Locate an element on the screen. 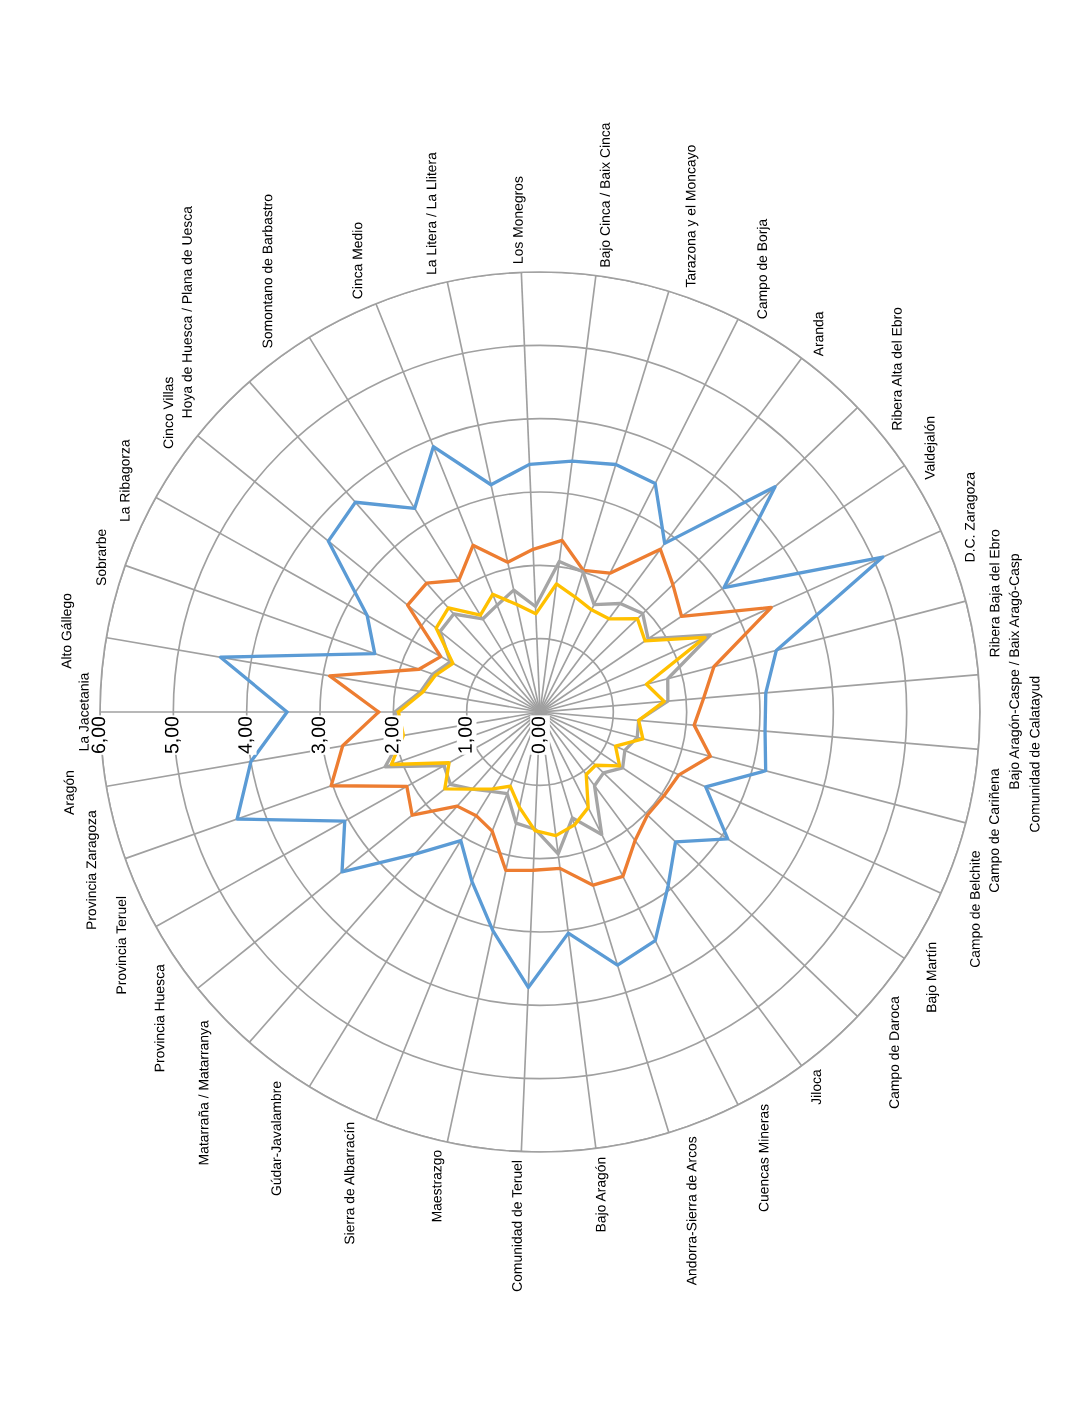  spoke-label: Los Monegros is located at coordinates (519, 219).